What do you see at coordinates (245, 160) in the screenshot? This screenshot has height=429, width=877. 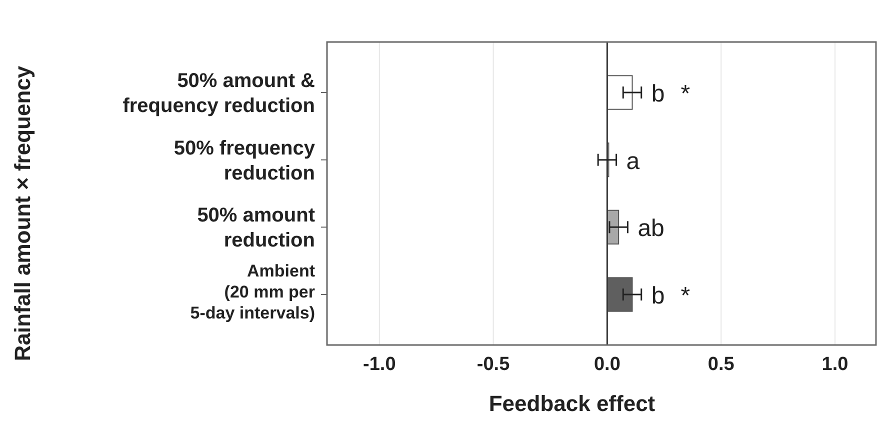 I see `y-tick-label: 50% frequency reduction` at bounding box center [245, 160].